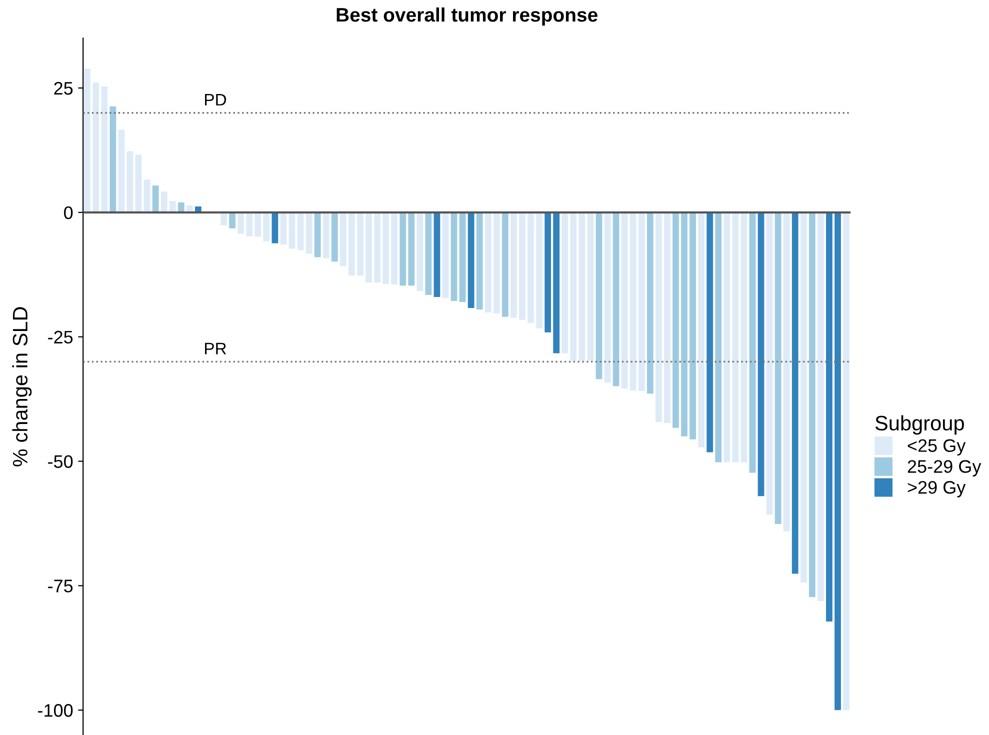 Image resolution: width=989 pixels, height=735 pixels. I want to click on y-tick-label: -75, so click(60, 586).